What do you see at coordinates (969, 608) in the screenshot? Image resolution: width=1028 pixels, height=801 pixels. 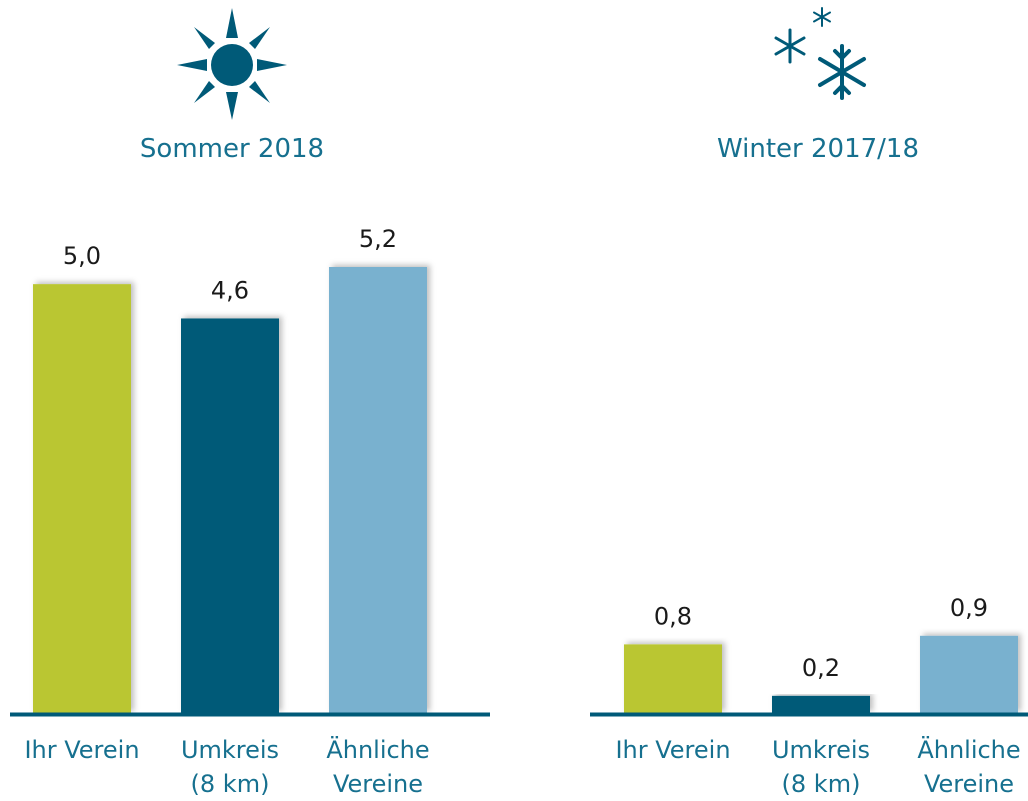 I see `value-label: 0,9` at bounding box center [969, 608].